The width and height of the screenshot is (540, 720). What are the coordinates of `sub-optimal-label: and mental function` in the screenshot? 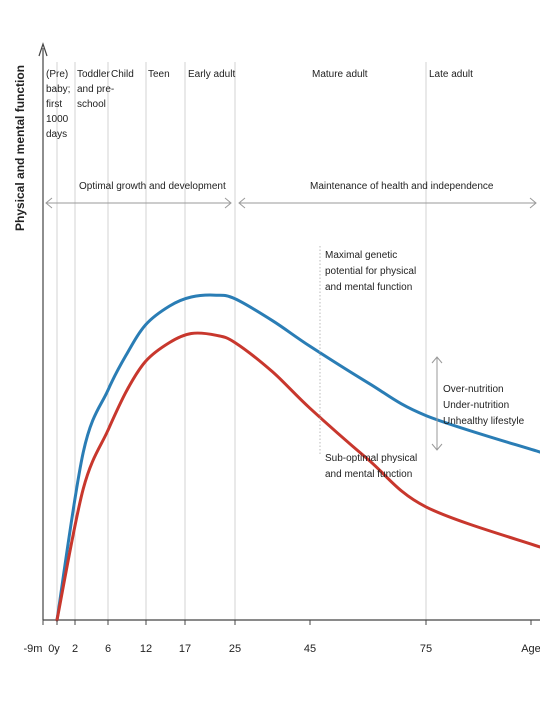 It's located at (368, 474).